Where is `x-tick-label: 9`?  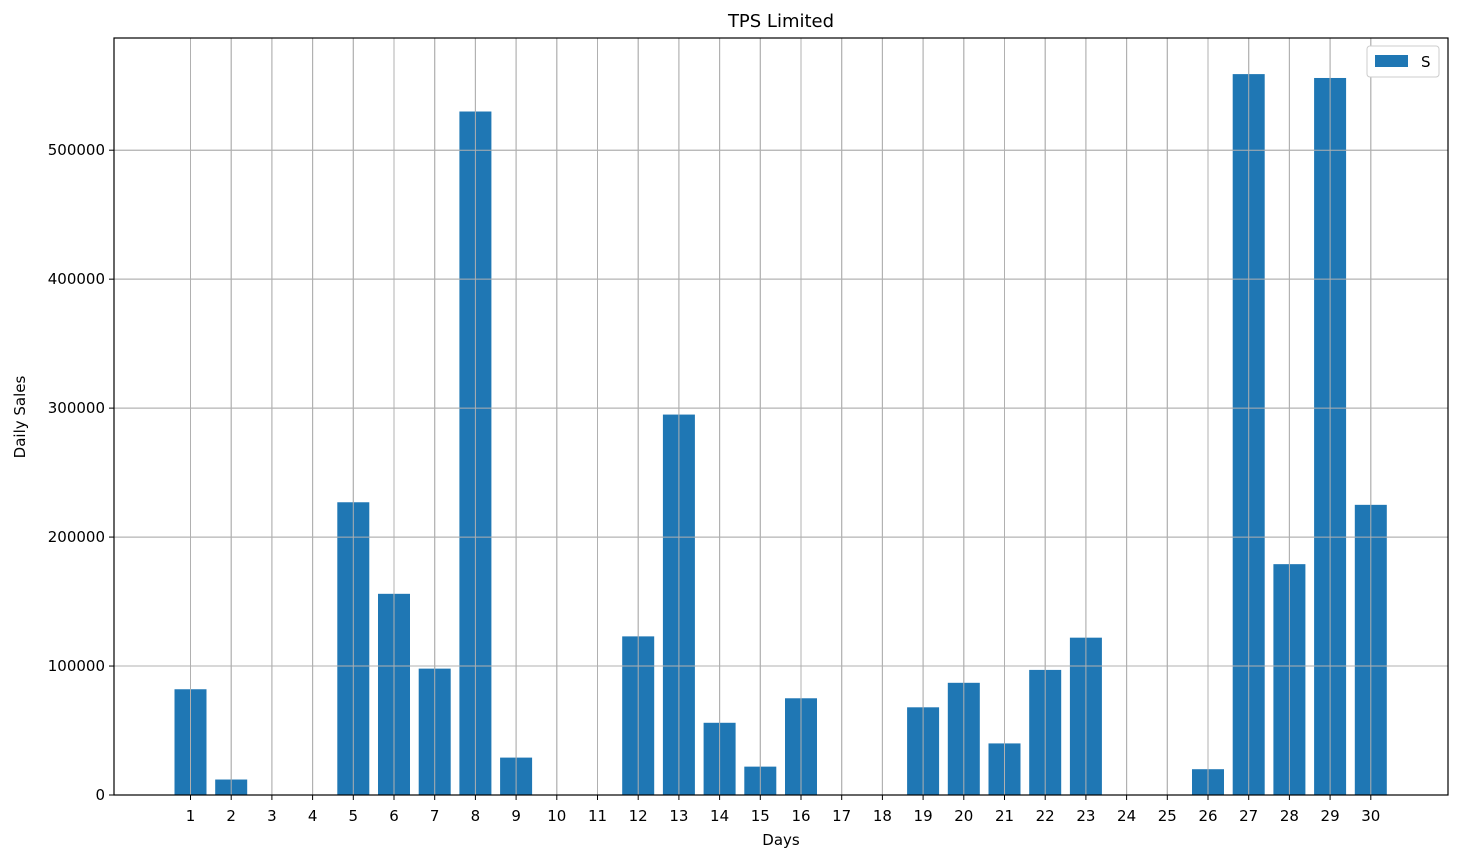 x-tick-label: 9 is located at coordinates (516, 816).